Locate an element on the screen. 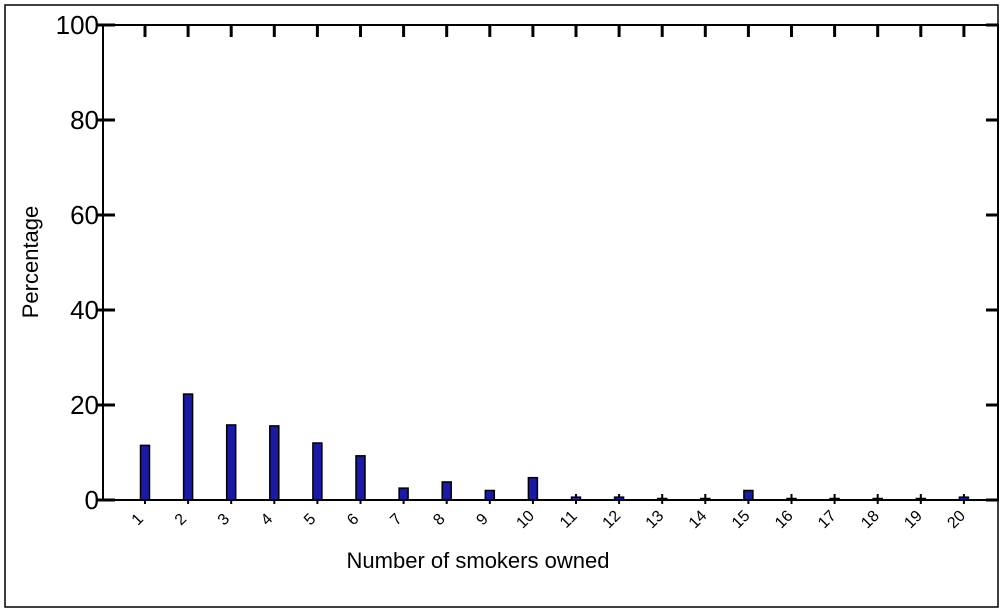 This screenshot has height=612, width=1003. y-tick-label: 60 is located at coordinates (84, 215).